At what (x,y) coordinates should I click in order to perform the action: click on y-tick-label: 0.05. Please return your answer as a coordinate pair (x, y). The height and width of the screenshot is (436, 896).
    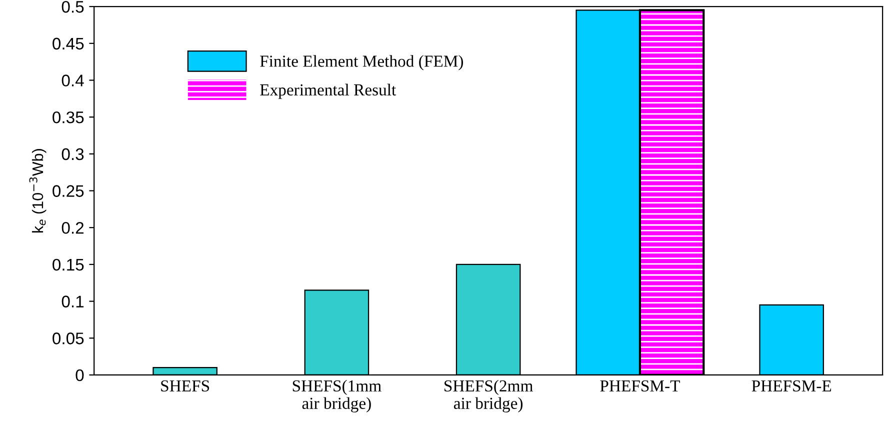
    Looking at the image, I should click on (68, 338).